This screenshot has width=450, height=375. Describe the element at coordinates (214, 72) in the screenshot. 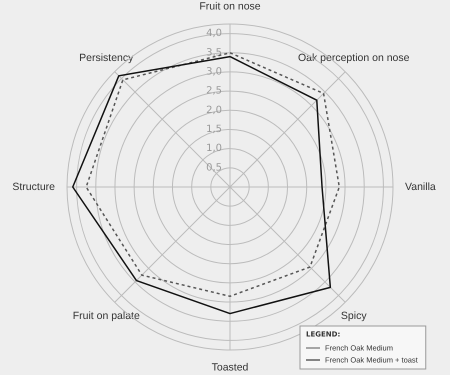

I see `y-tick-label: 3,0` at that location.